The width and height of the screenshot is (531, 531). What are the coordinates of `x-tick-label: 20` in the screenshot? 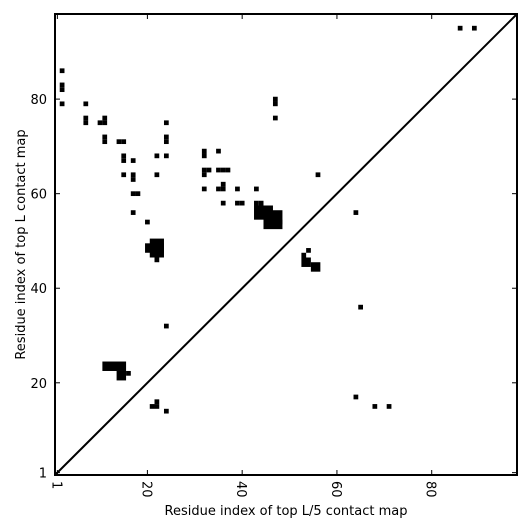 It's located at (145, 489).